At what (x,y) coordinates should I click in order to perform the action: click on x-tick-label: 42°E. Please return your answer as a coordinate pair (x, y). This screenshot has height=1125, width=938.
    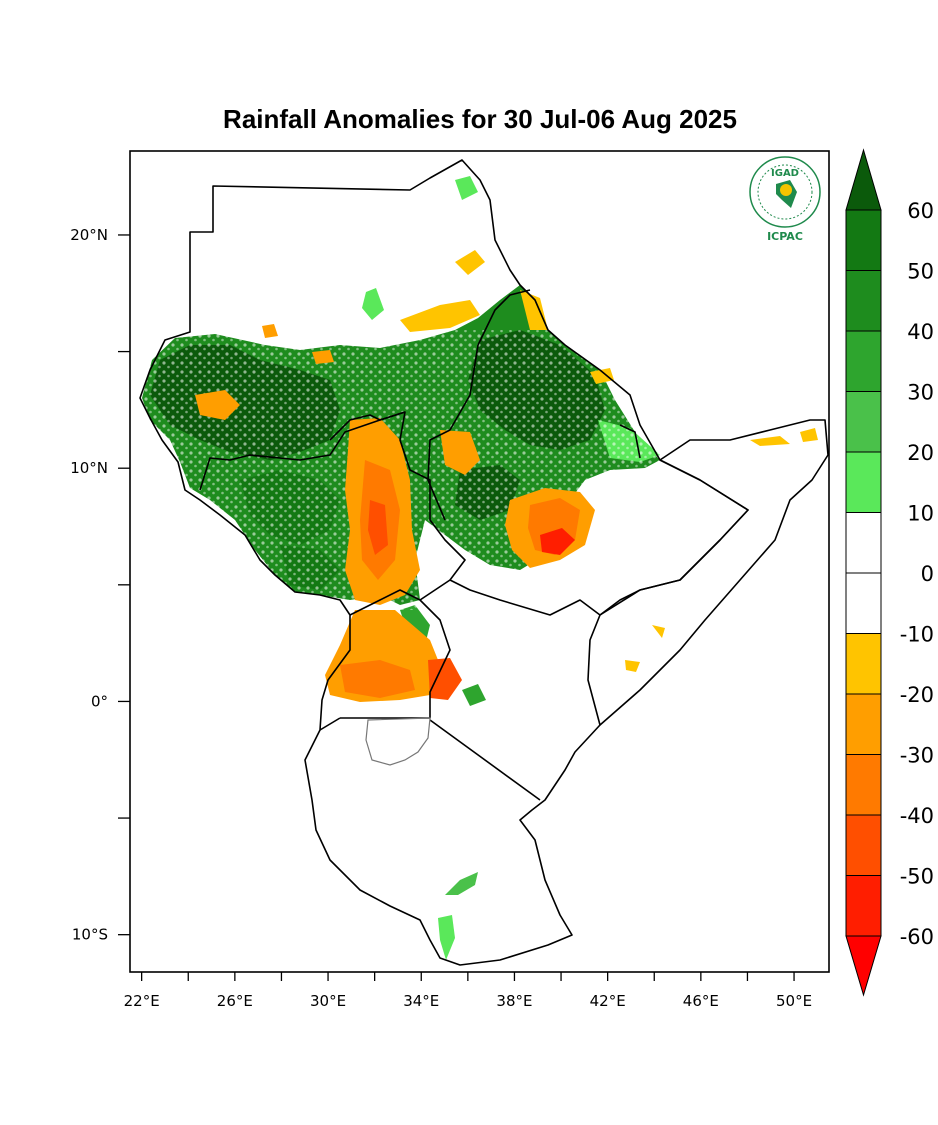
    Looking at the image, I should click on (608, 1001).